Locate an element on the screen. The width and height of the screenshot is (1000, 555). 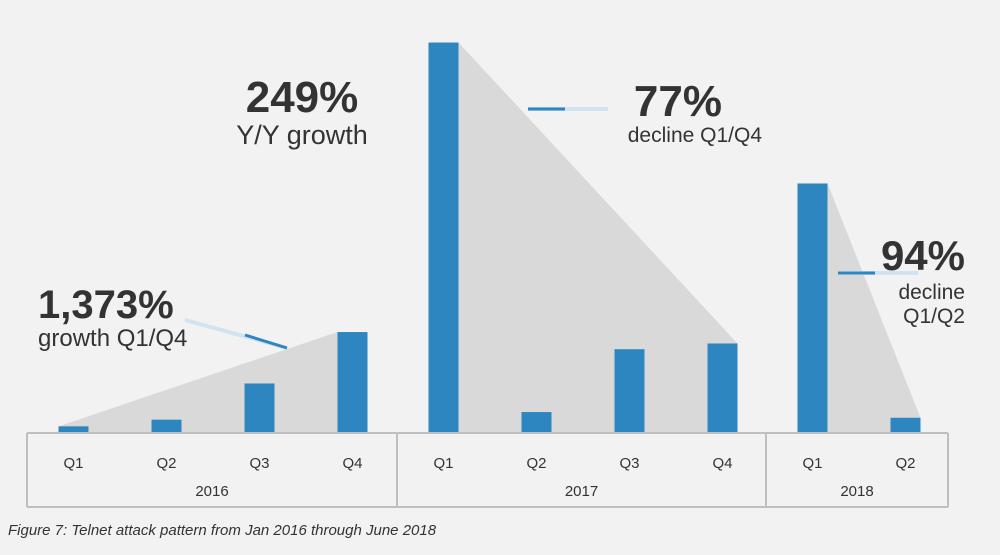
year-label-2016: 2016 is located at coordinates (211, 491).